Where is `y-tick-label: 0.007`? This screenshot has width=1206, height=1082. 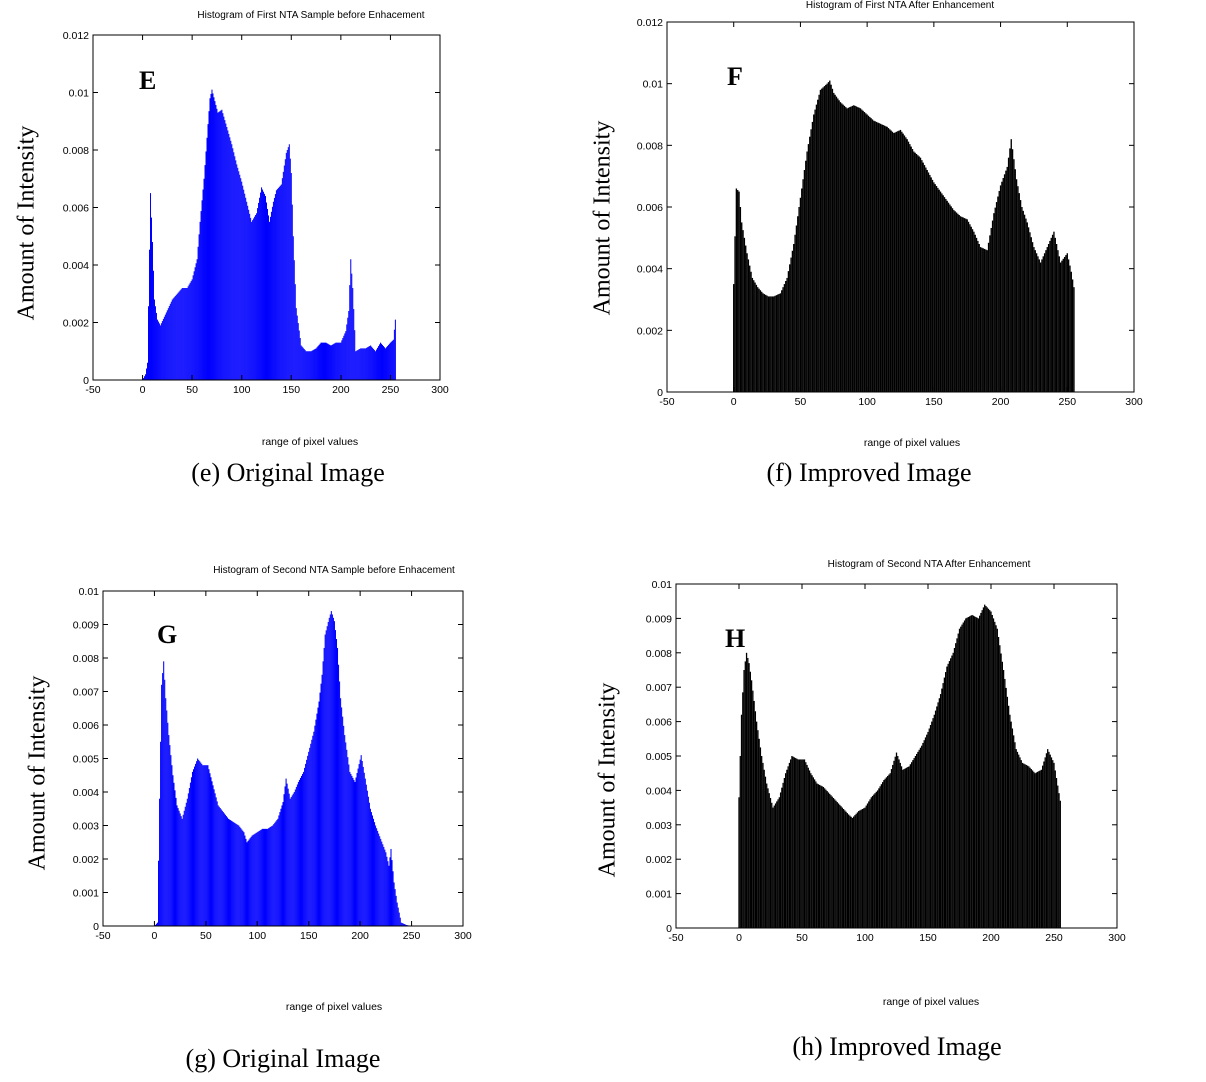 y-tick-label: 0.007 is located at coordinates (659, 688).